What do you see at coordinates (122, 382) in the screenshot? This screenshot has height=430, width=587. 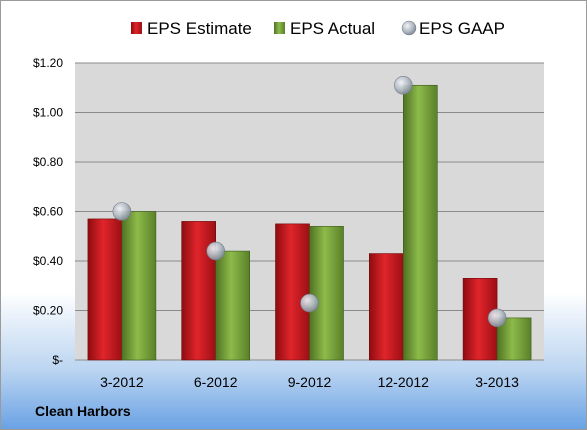 I see `x-tick-label: 3-2012` at bounding box center [122, 382].